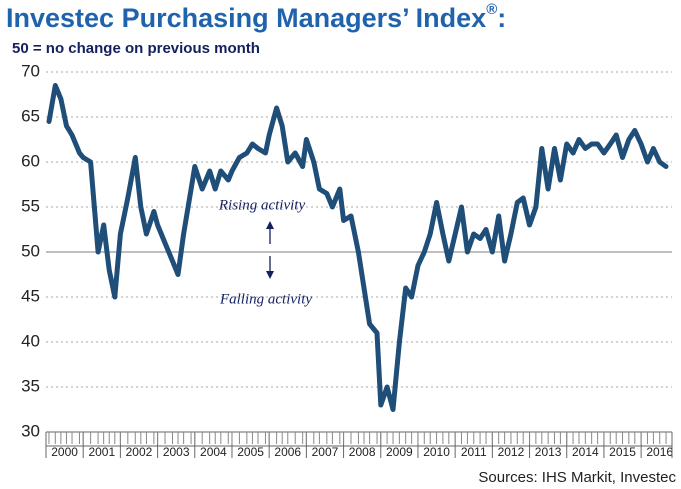 Image resolution: width=681 pixels, height=489 pixels. I want to click on x-tick-label: 2002, so click(139, 452).